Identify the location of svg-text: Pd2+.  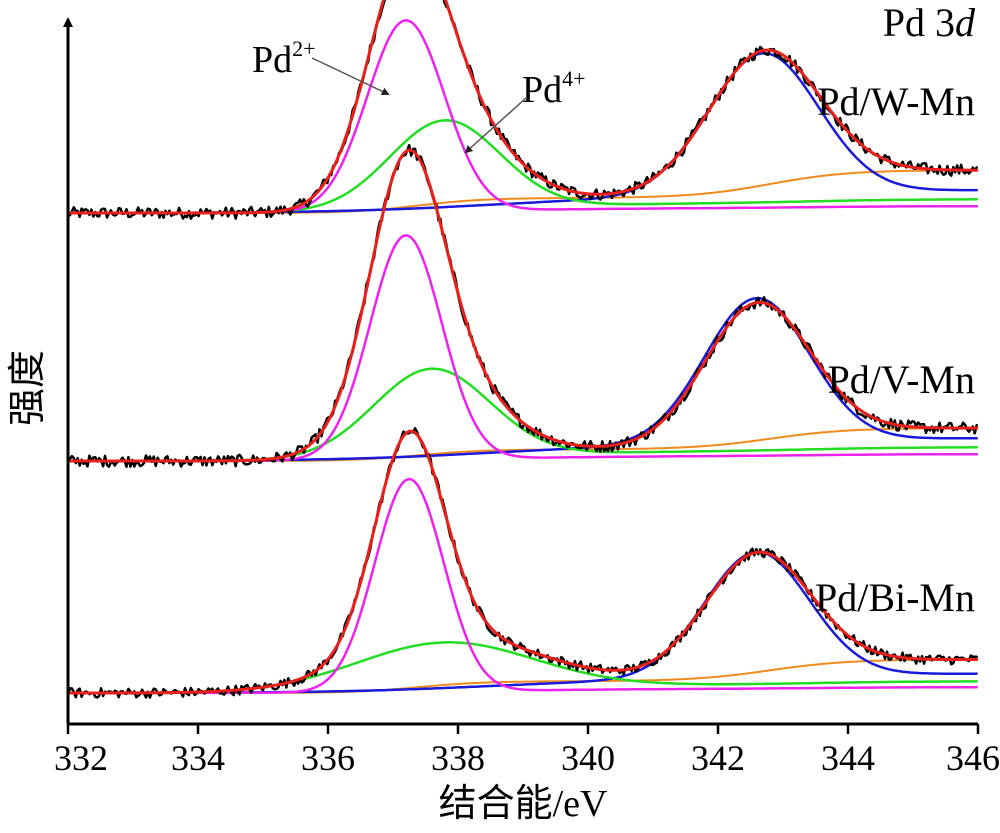
(284, 58).